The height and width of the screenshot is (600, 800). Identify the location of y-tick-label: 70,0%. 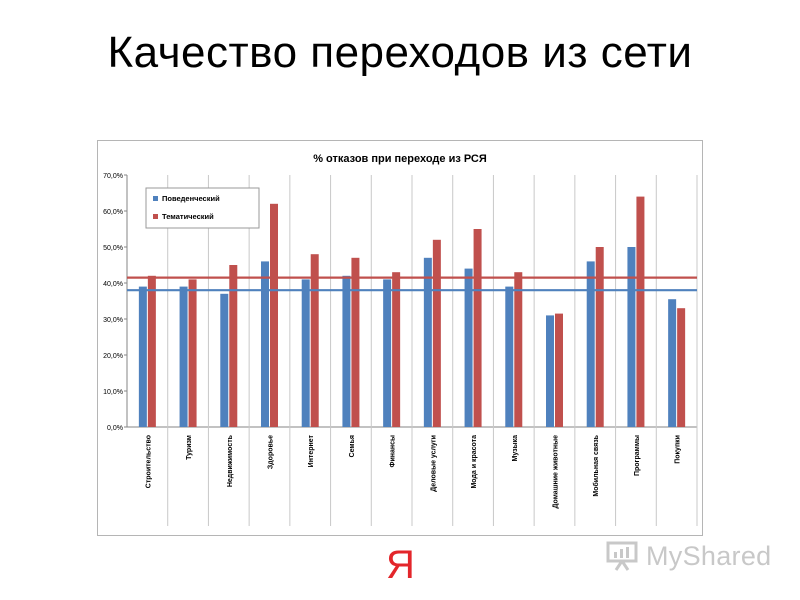
(113, 176).